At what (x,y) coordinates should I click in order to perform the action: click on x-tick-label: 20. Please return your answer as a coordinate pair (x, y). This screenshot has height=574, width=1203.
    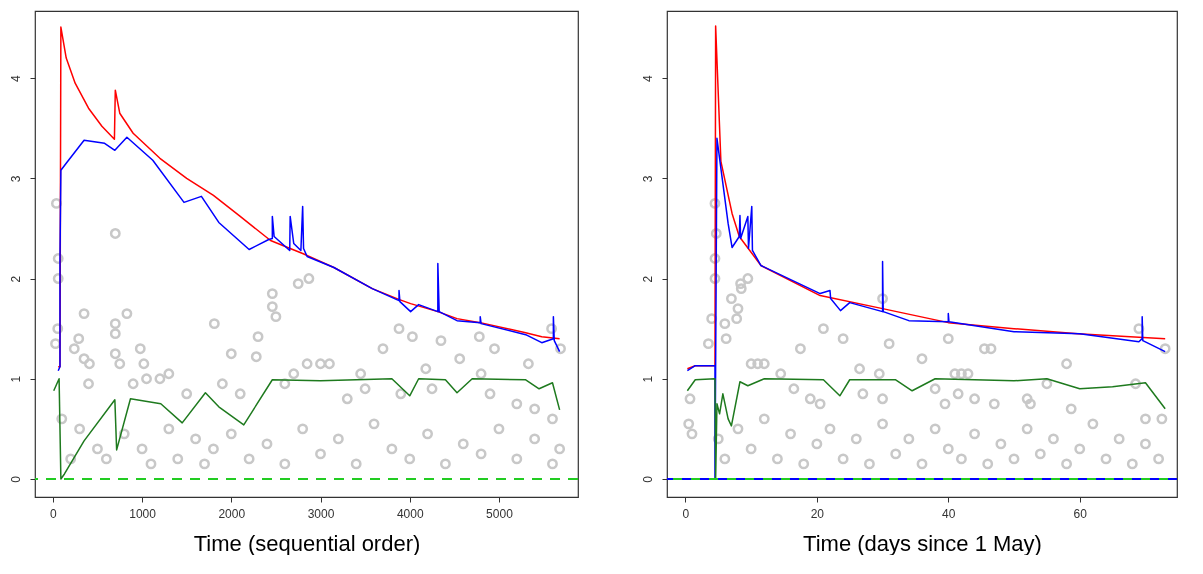
    Looking at the image, I should click on (817, 513).